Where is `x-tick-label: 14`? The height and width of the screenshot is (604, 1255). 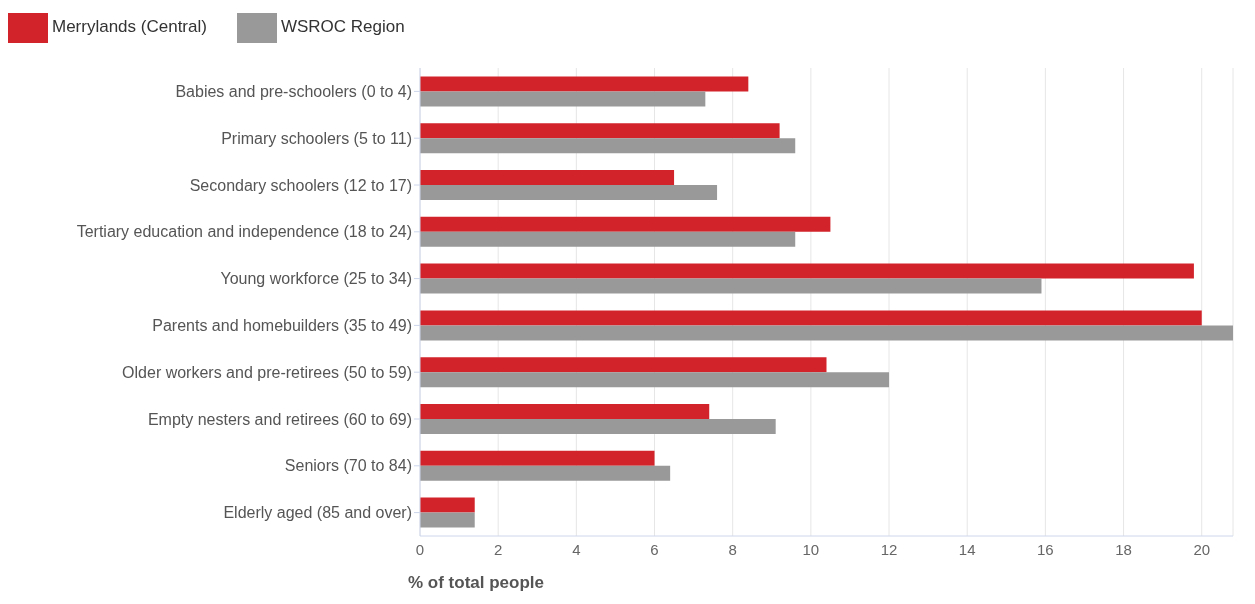 x-tick-label: 14 is located at coordinates (967, 549).